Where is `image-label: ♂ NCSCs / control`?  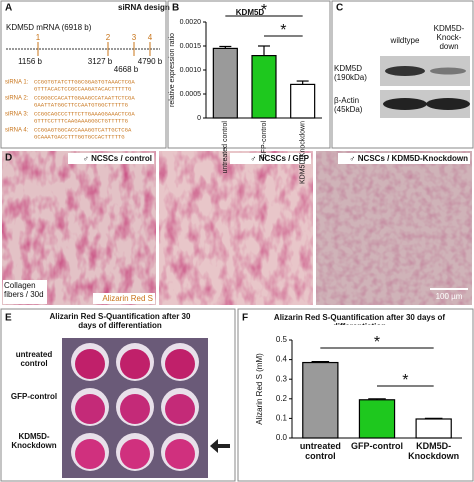 image-label: ♂ NCSCs / control is located at coordinates (117, 158).